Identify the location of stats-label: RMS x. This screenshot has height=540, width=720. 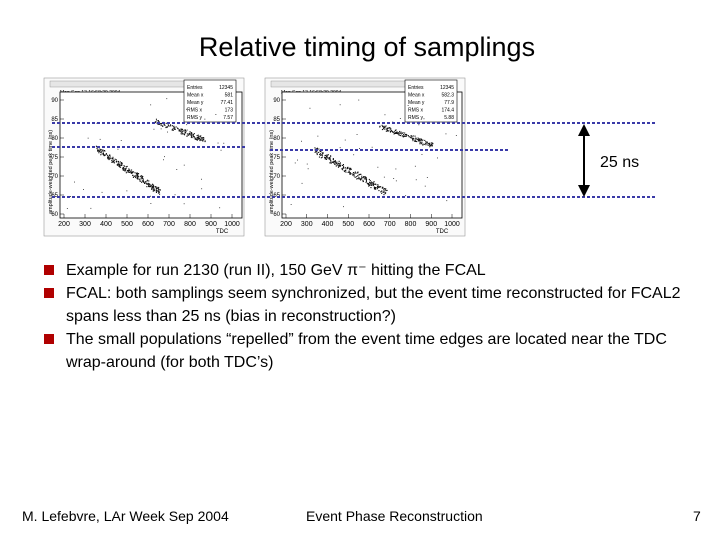
(195, 111).